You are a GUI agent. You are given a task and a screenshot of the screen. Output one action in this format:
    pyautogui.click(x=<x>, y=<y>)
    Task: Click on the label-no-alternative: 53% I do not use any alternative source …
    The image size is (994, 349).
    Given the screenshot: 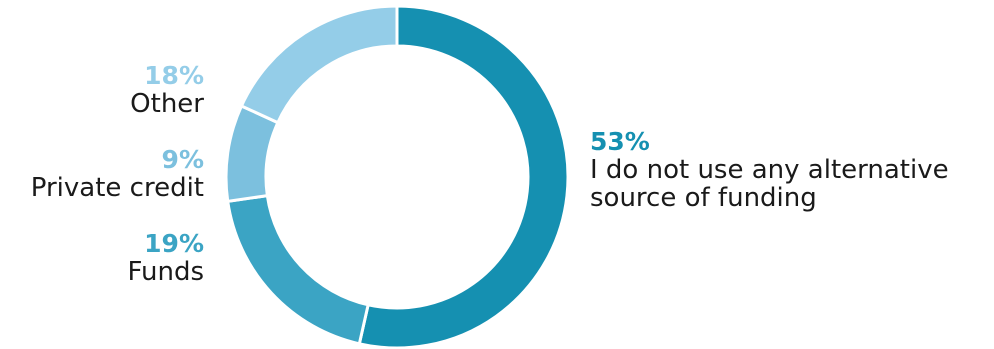 What is the action you would take?
    pyautogui.click(x=769, y=170)
    